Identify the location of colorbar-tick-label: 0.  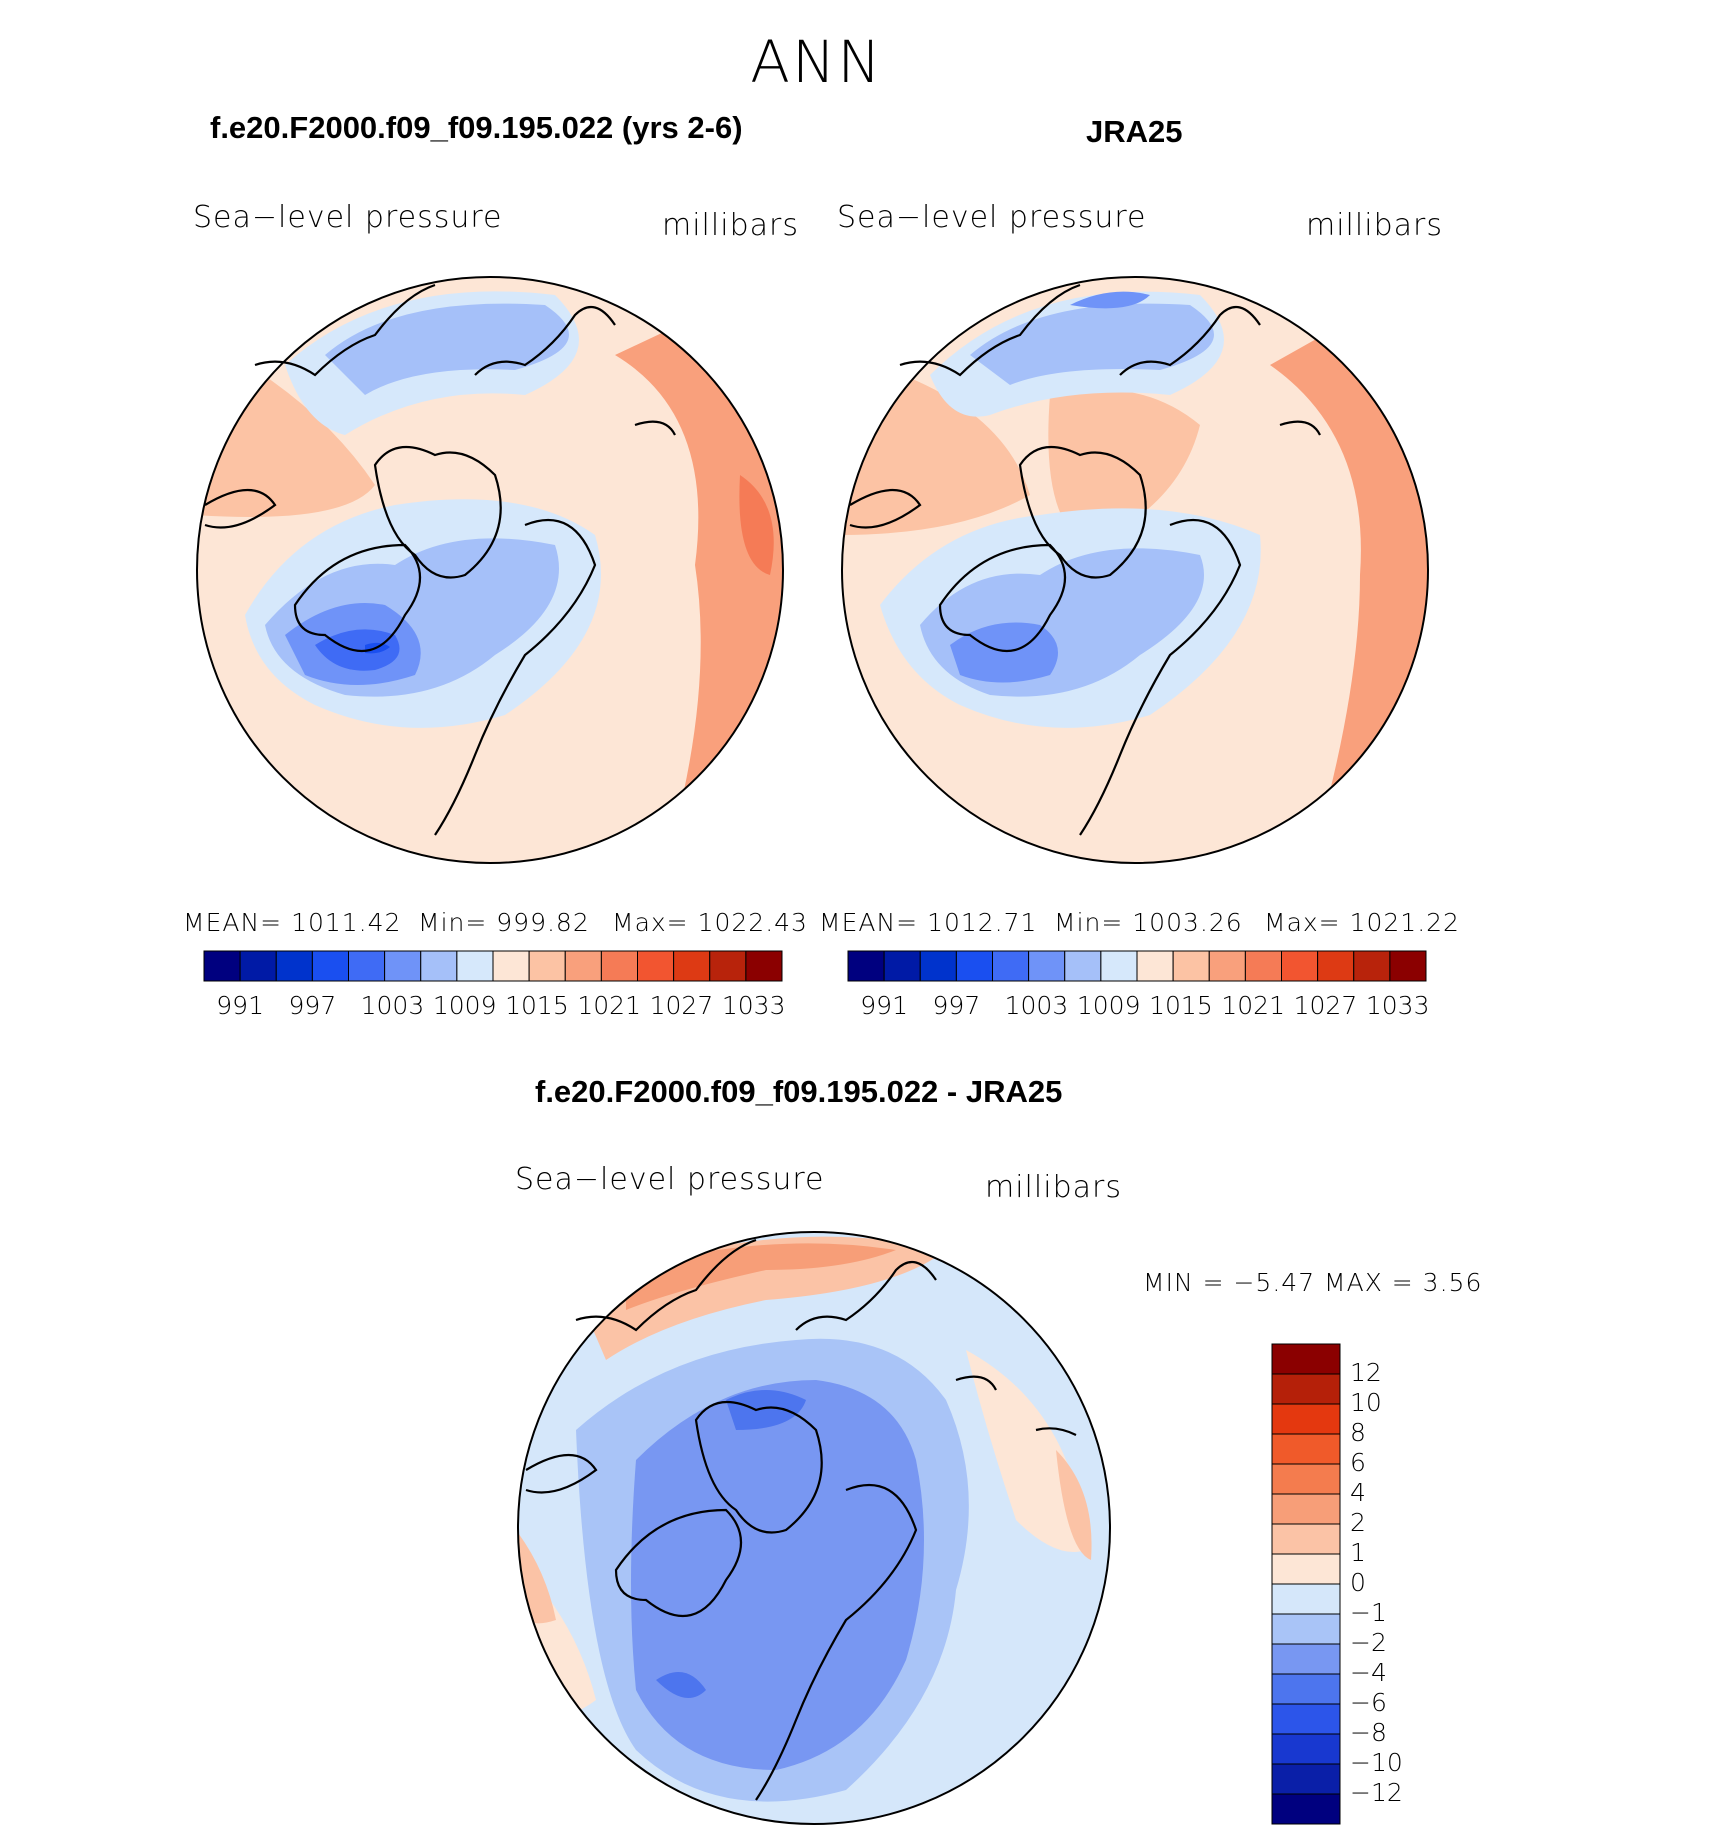
(1358, 1582).